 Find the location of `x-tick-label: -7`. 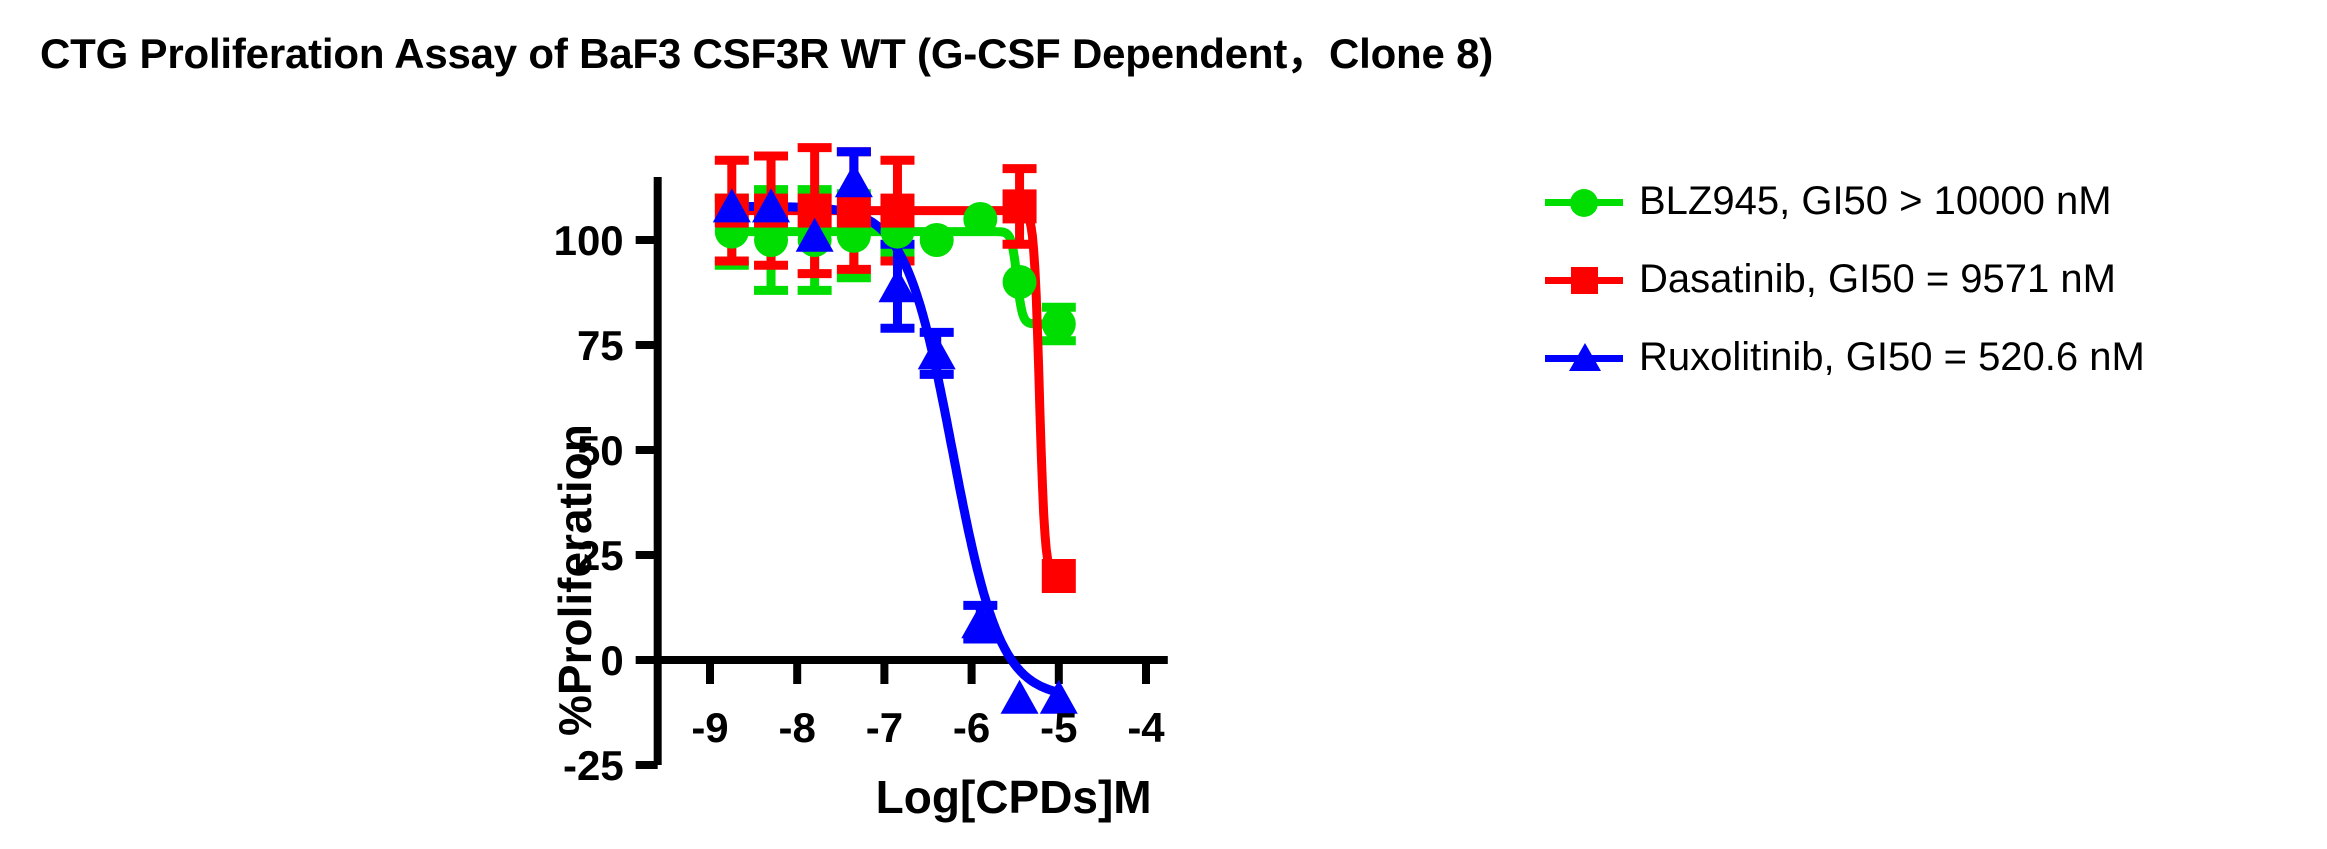

x-tick-label: -7 is located at coordinates (884, 727).